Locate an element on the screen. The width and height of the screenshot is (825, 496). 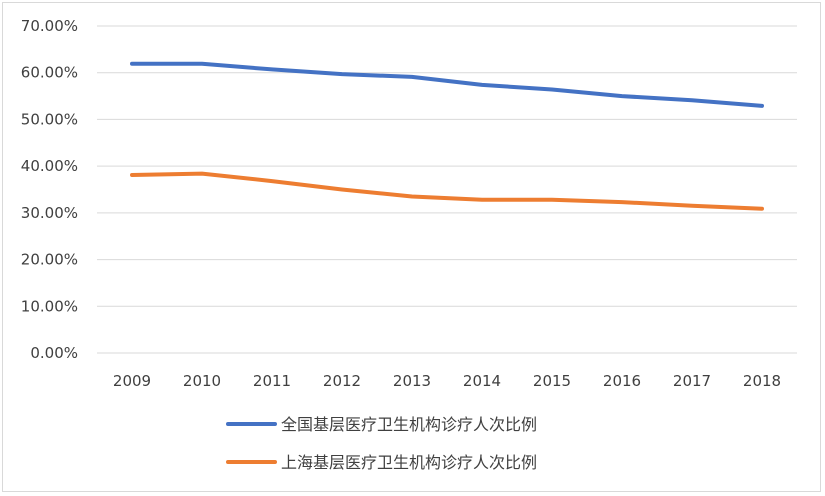
y-tick-label: 60.00% is located at coordinates (49, 73).